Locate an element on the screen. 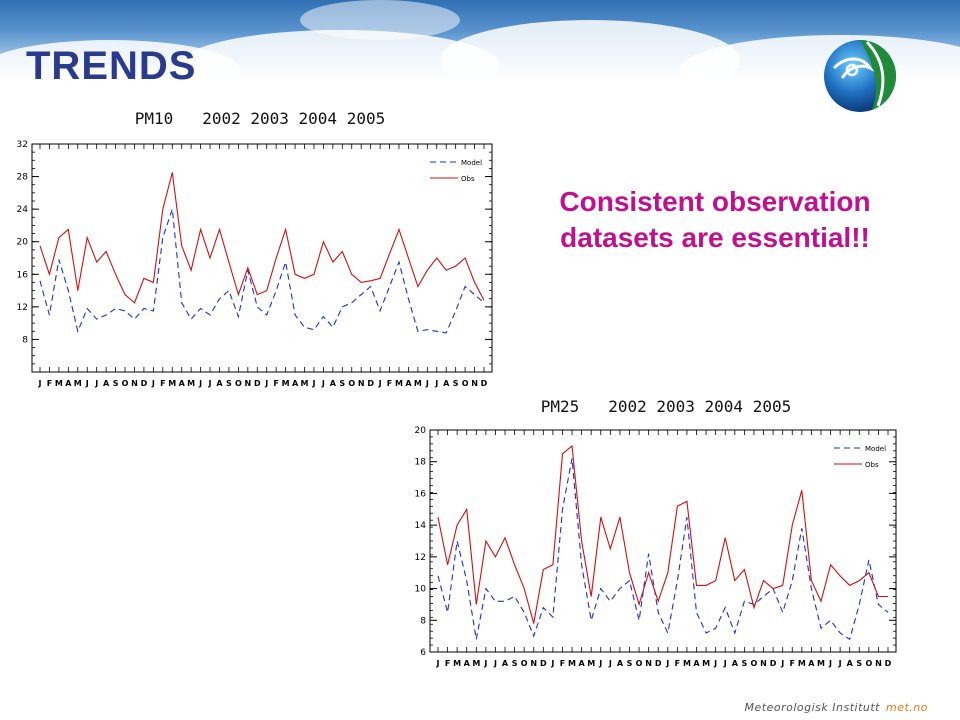 The width and height of the screenshot is (960, 720). footer-org: Meteorologisk Institutt is located at coordinates (812, 707).